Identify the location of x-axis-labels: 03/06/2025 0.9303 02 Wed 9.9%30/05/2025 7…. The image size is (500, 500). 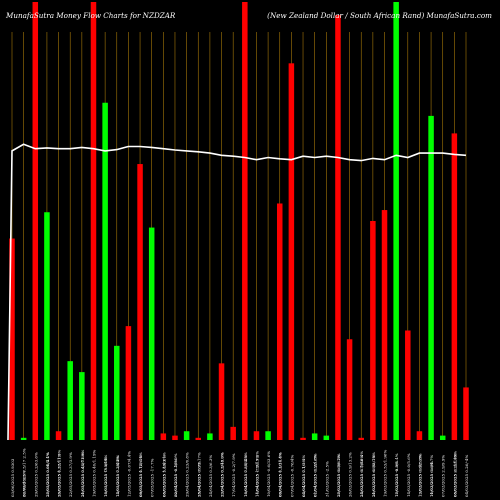
(239, 472).